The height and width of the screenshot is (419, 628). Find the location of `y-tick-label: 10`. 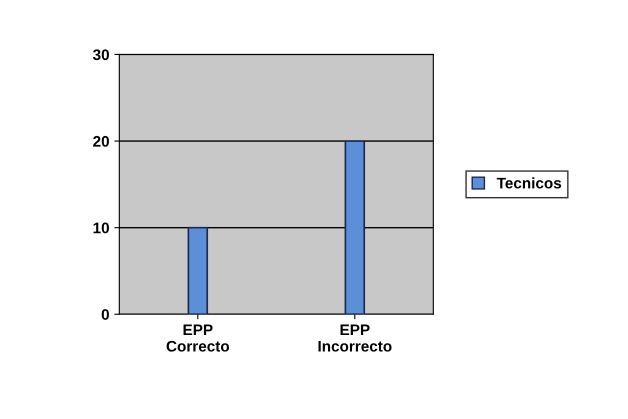

y-tick-label: 10 is located at coordinates (101, 228).